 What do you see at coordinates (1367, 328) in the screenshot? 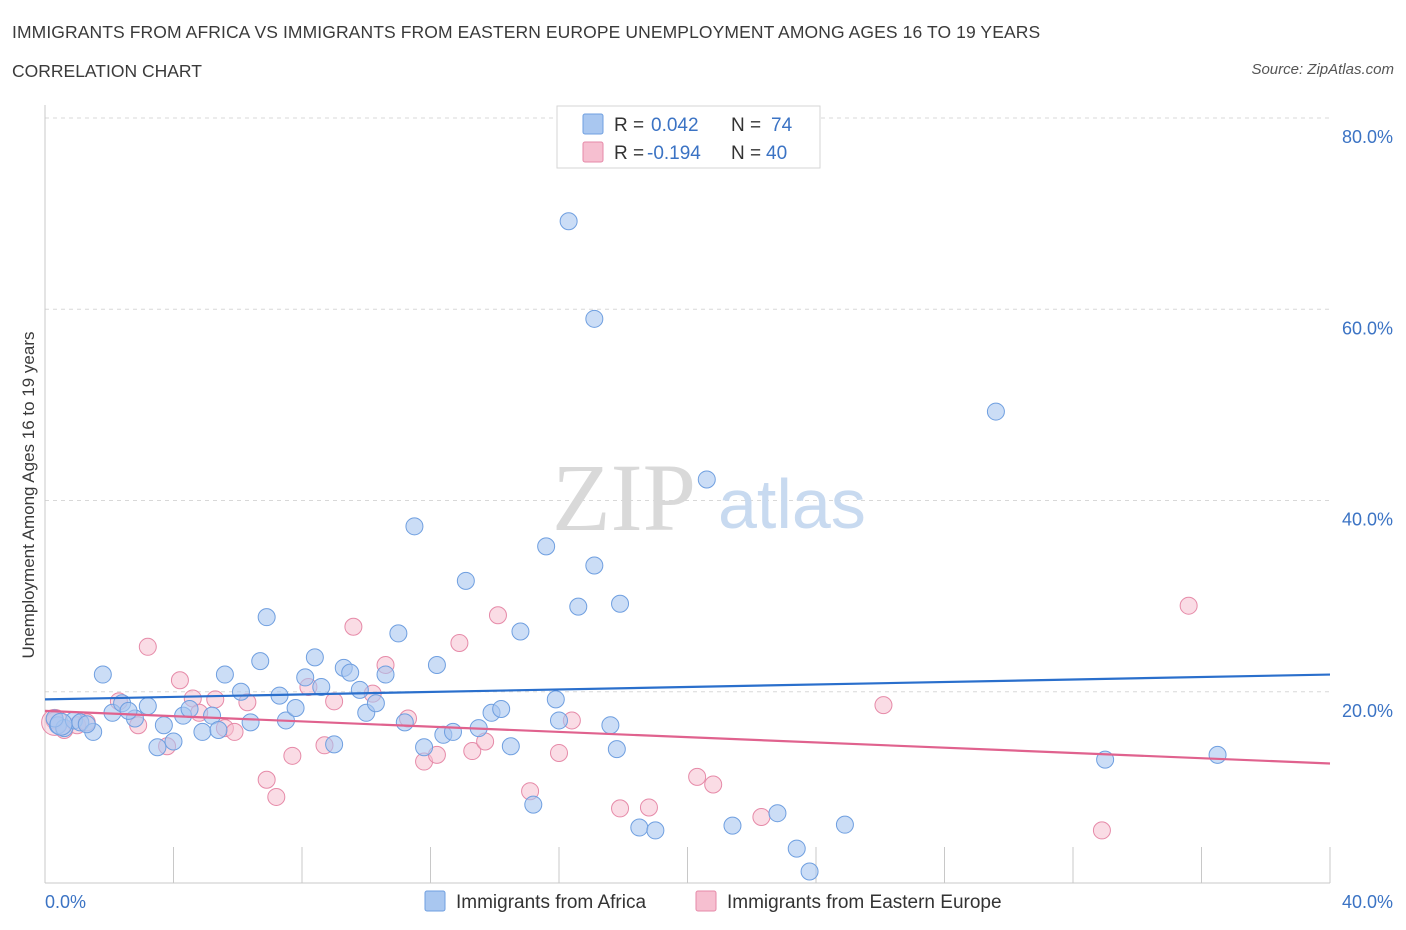
I see `y-tick-label-60: 60.0%` at bounding box center [1367, 328].